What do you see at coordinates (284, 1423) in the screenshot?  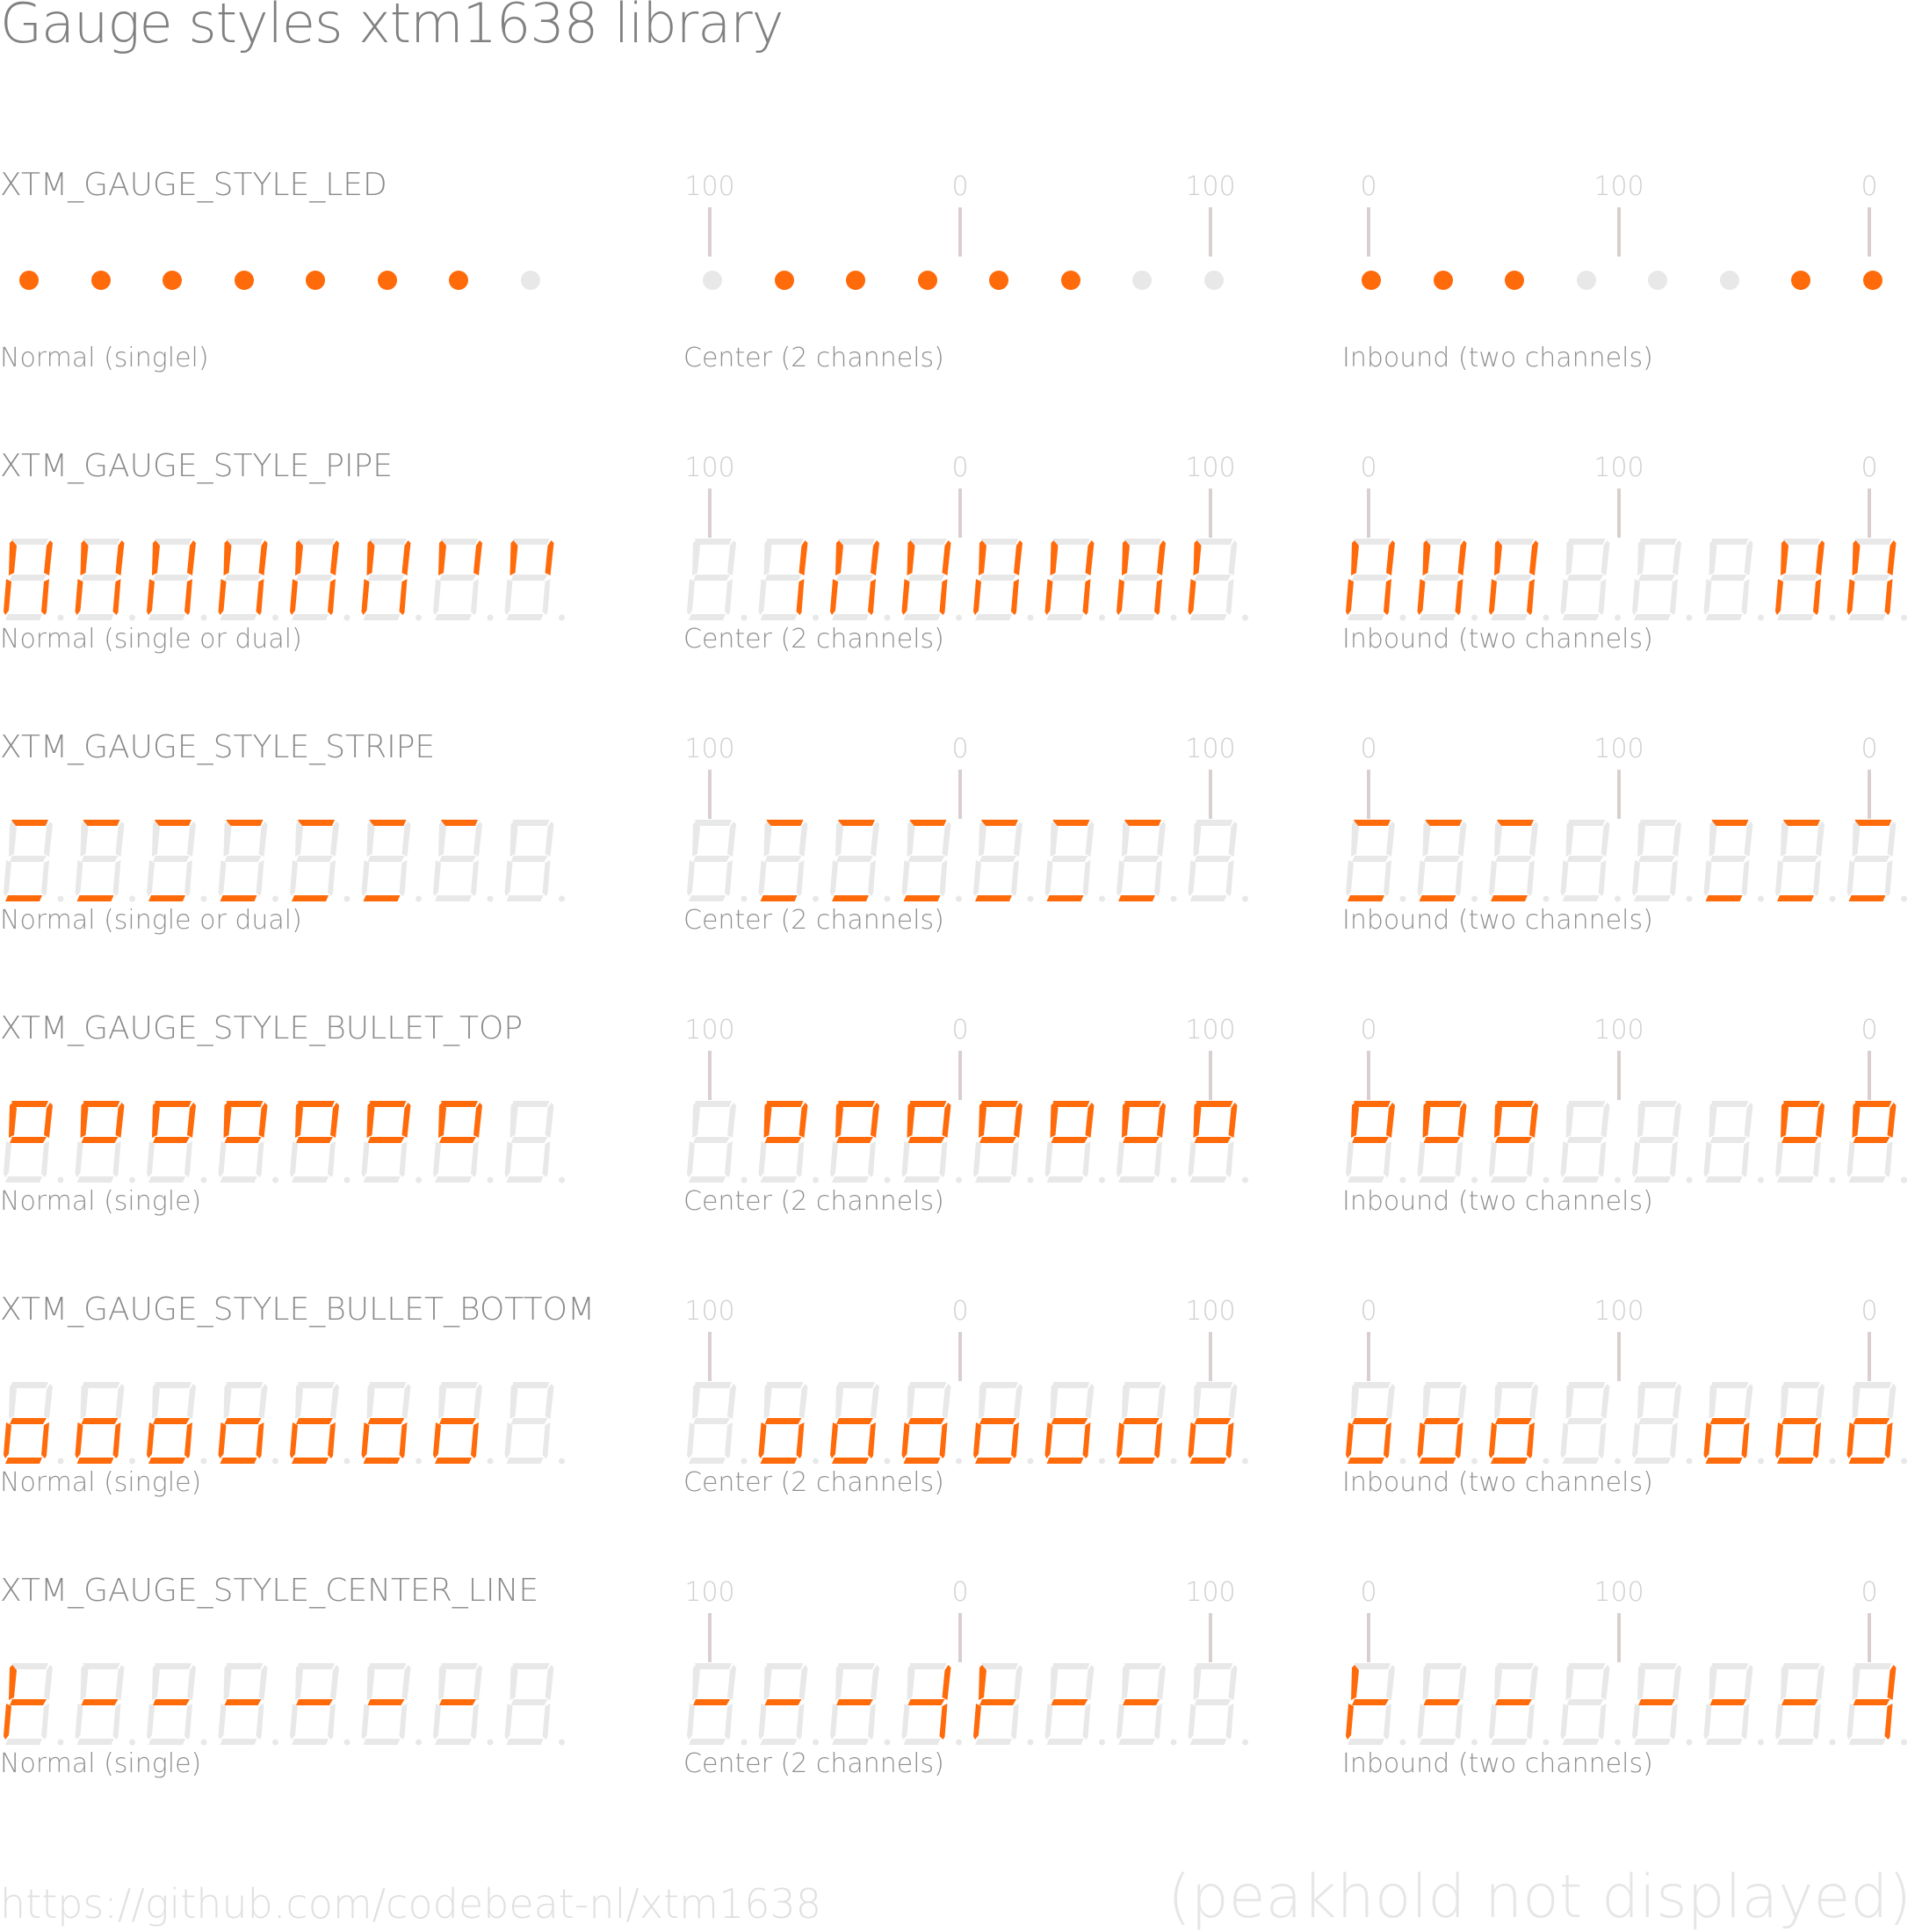 I see `seven-segment-display` at bounding box center [284, 1423].